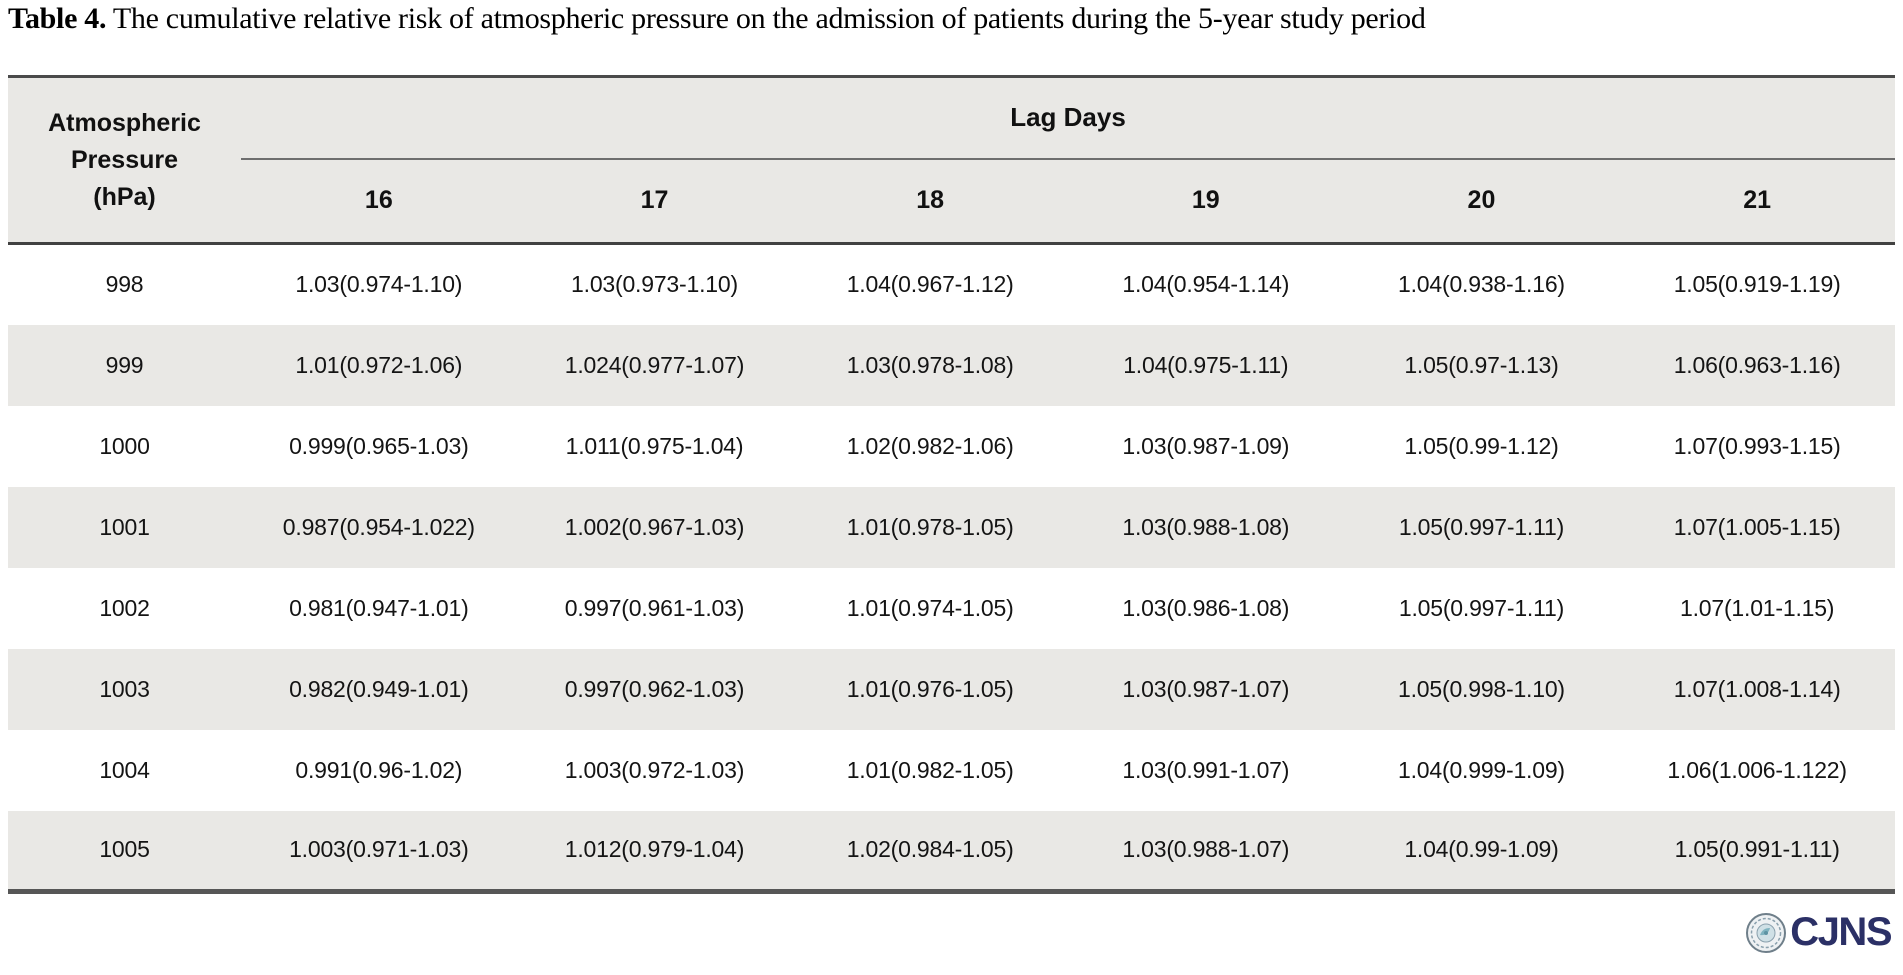  I want to click on risk-cell: 0.982(0.949-1.01), so click(379, 688).